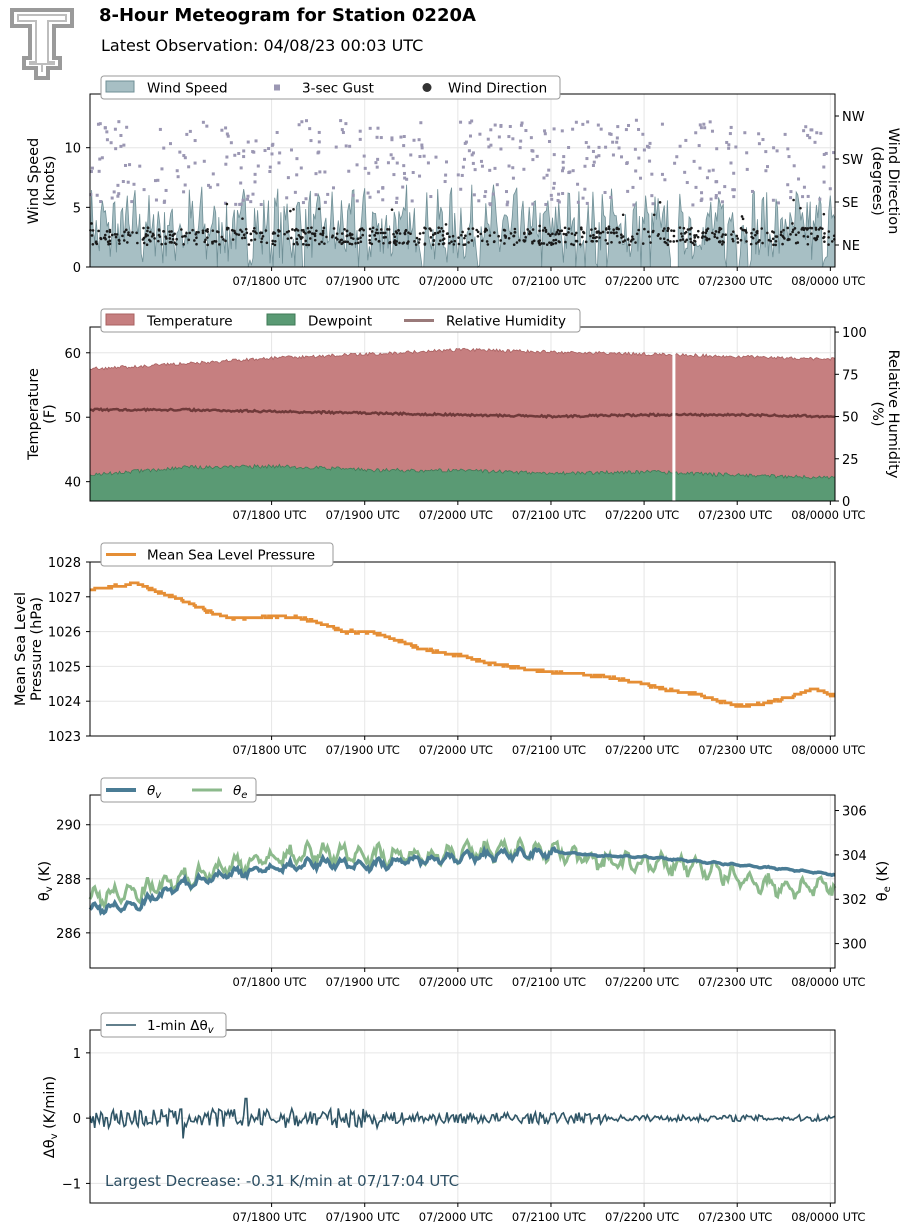 The image size is (913, 1231). What do you see at coordinates (363, 1217) in the screenshot?
I see `time-tick-label: 07/1900 UTC` at bounding box center [363, 1217].